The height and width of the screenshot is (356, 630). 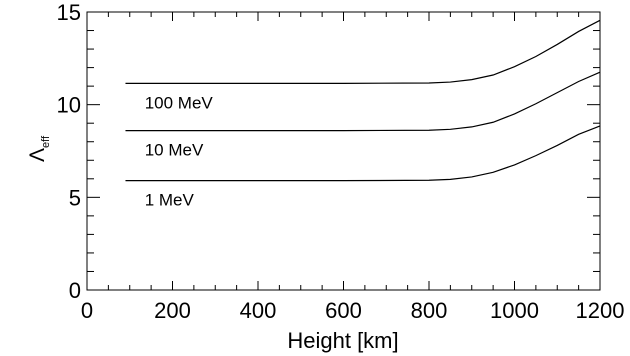 What do you see at coordinates (172, 310) in the screenshot?
I see `x-tick-label: 200` at bounding box center [172, 310].